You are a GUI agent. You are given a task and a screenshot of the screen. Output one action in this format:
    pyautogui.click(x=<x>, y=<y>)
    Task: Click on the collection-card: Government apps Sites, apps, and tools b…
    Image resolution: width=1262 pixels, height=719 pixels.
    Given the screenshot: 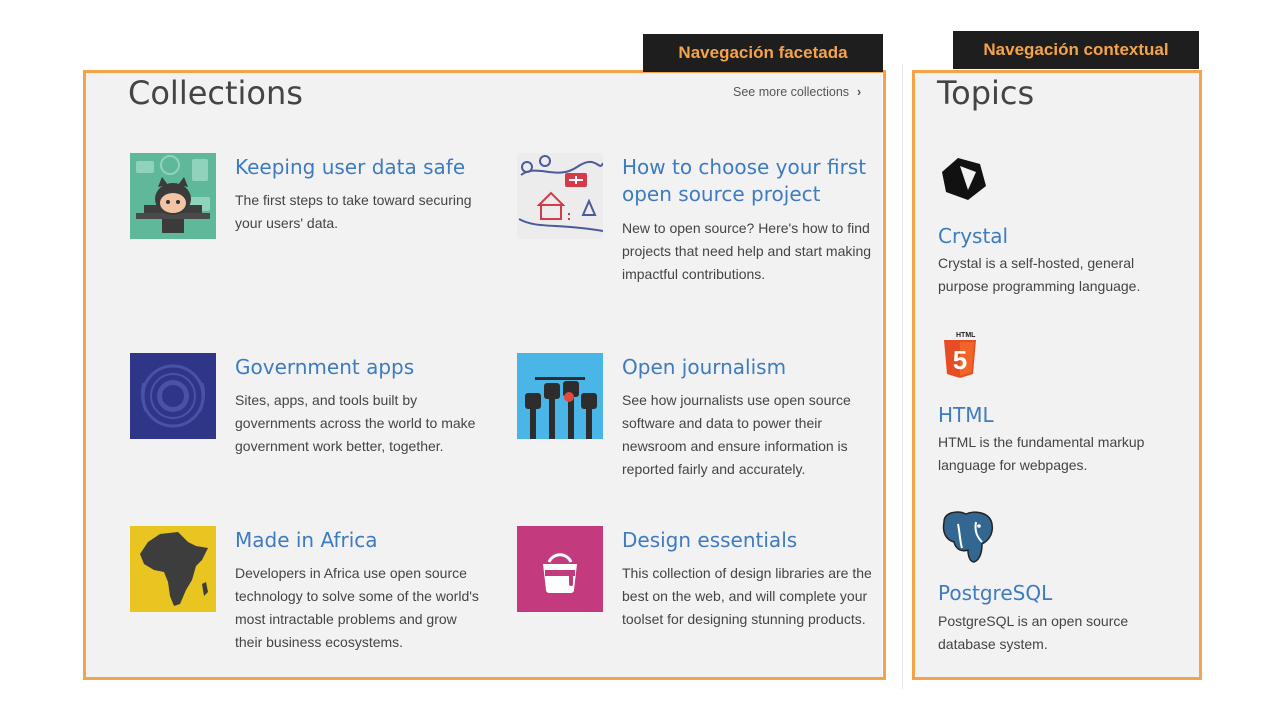 What is the action you would take?
    pyautogui.click(x=310, y=418)
    